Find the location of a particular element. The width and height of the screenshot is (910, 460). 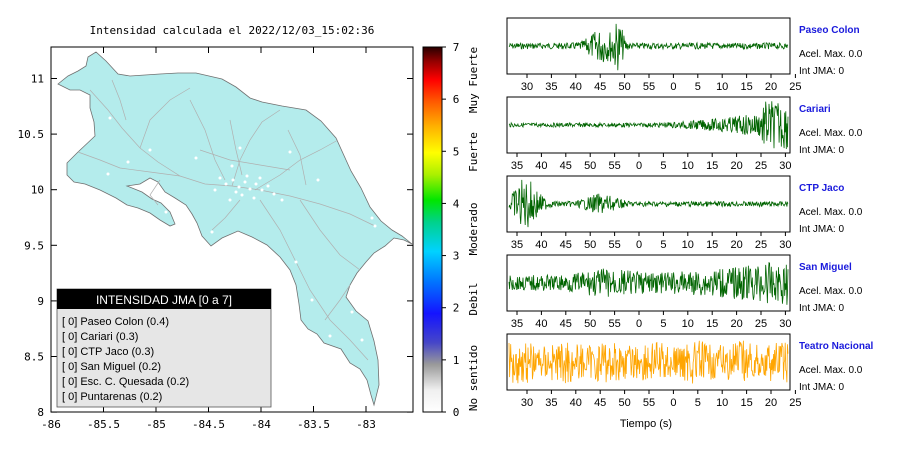

station-markers is located at coordinates (241, 229).